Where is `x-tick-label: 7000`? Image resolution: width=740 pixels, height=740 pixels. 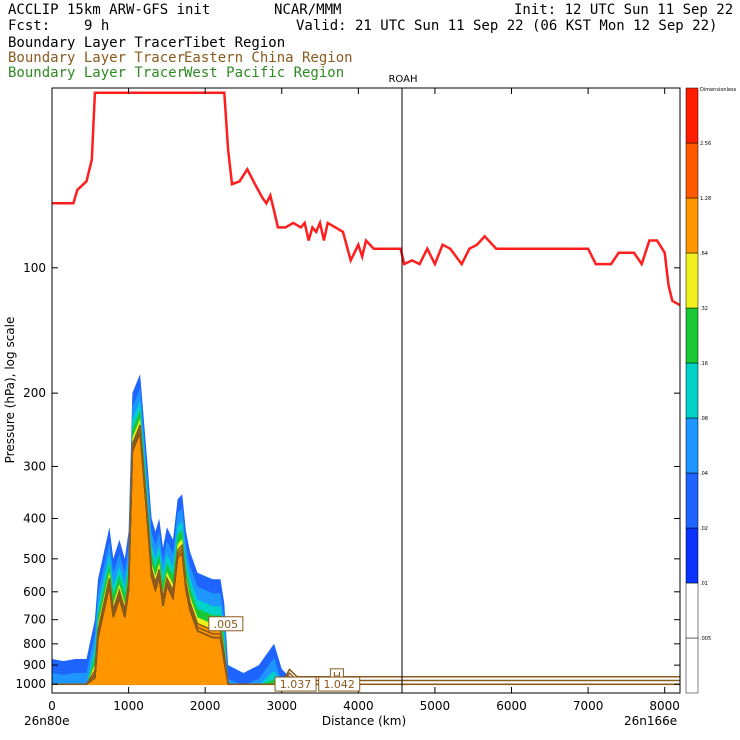
x-tick-label: 7000 is located at coordinates (588, 706).